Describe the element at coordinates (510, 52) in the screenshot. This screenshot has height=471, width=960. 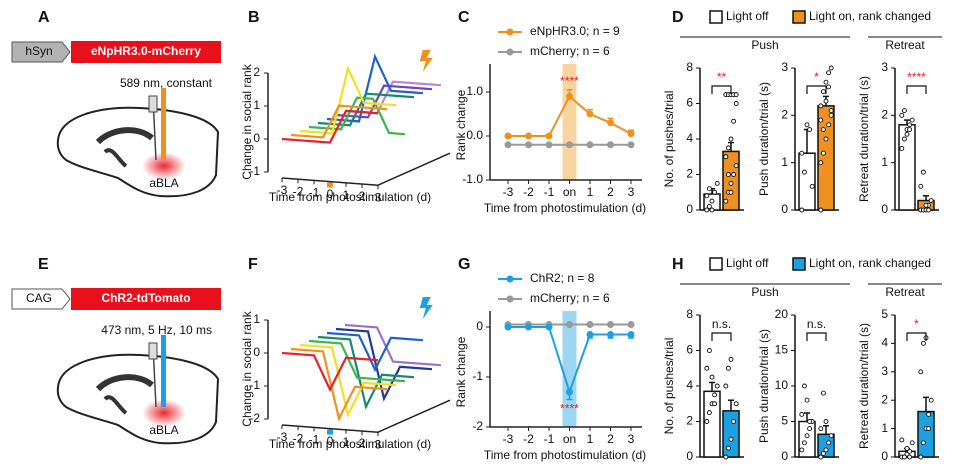
I see `legend-marker` at that location.